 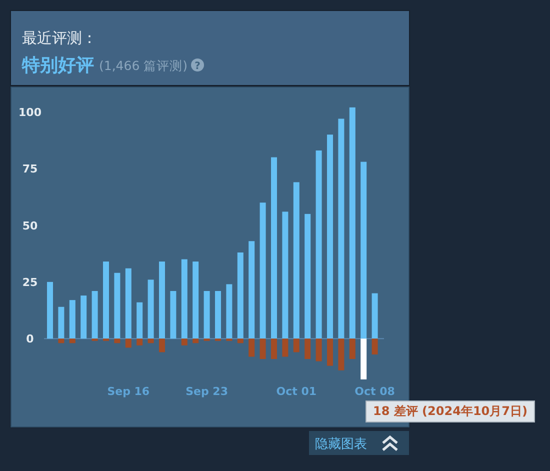 I want to click on x-tick-label: Oct 01, so click(x=296, y=391).